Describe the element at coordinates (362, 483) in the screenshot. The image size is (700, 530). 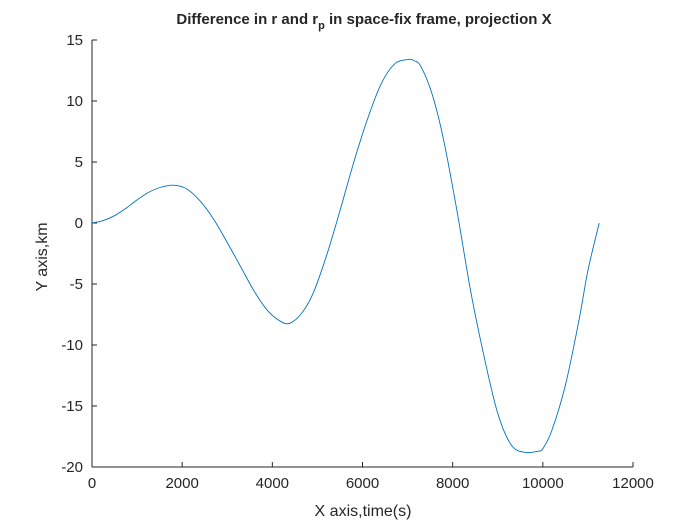
I see `x-tick-label: 6000` at that location.